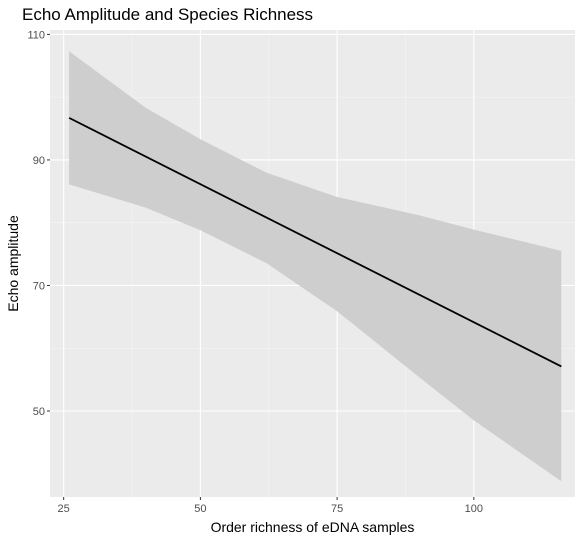 This screenshot has width=581, height=542. I want to click on y-axis-ticks: 50 70 90 110, so click(38, 223).